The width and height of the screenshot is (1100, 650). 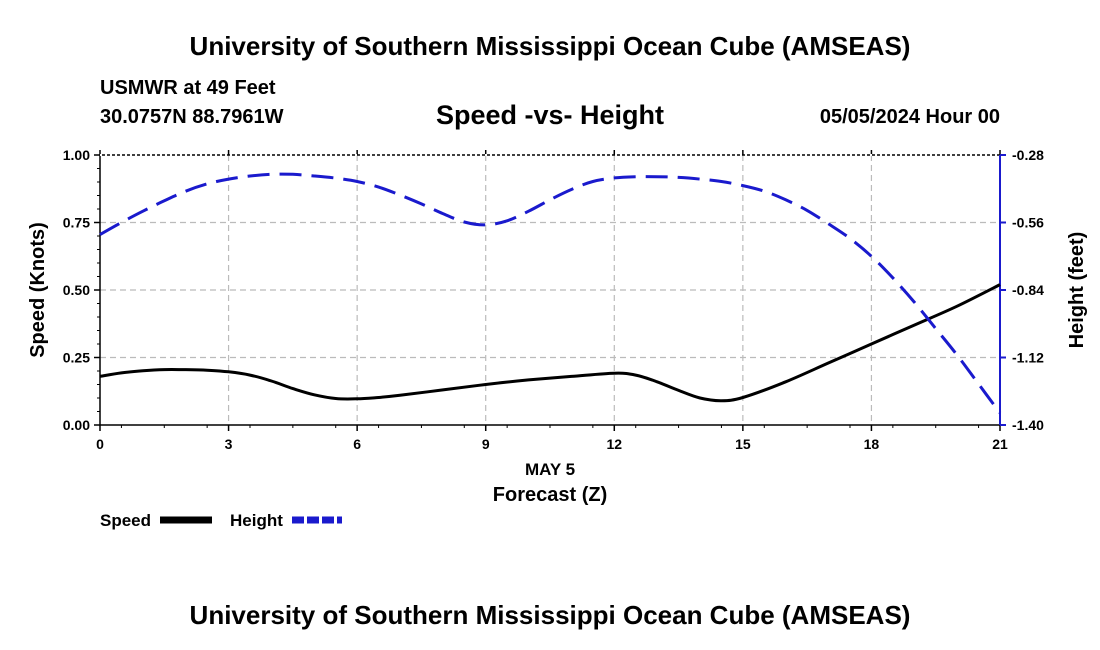 I want to click on station-coordinates: 30.0757N 88.7961W, so click(x=192, y=117).